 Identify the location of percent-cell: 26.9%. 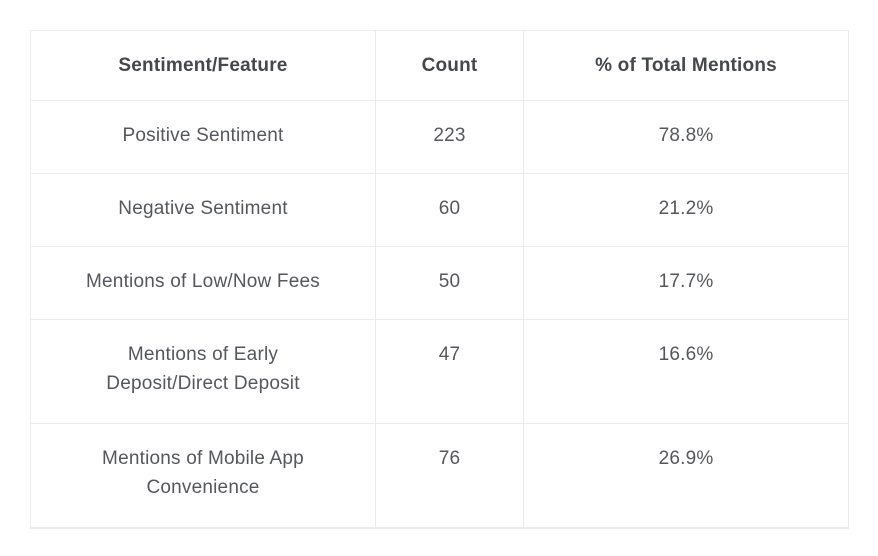
(686, 475).